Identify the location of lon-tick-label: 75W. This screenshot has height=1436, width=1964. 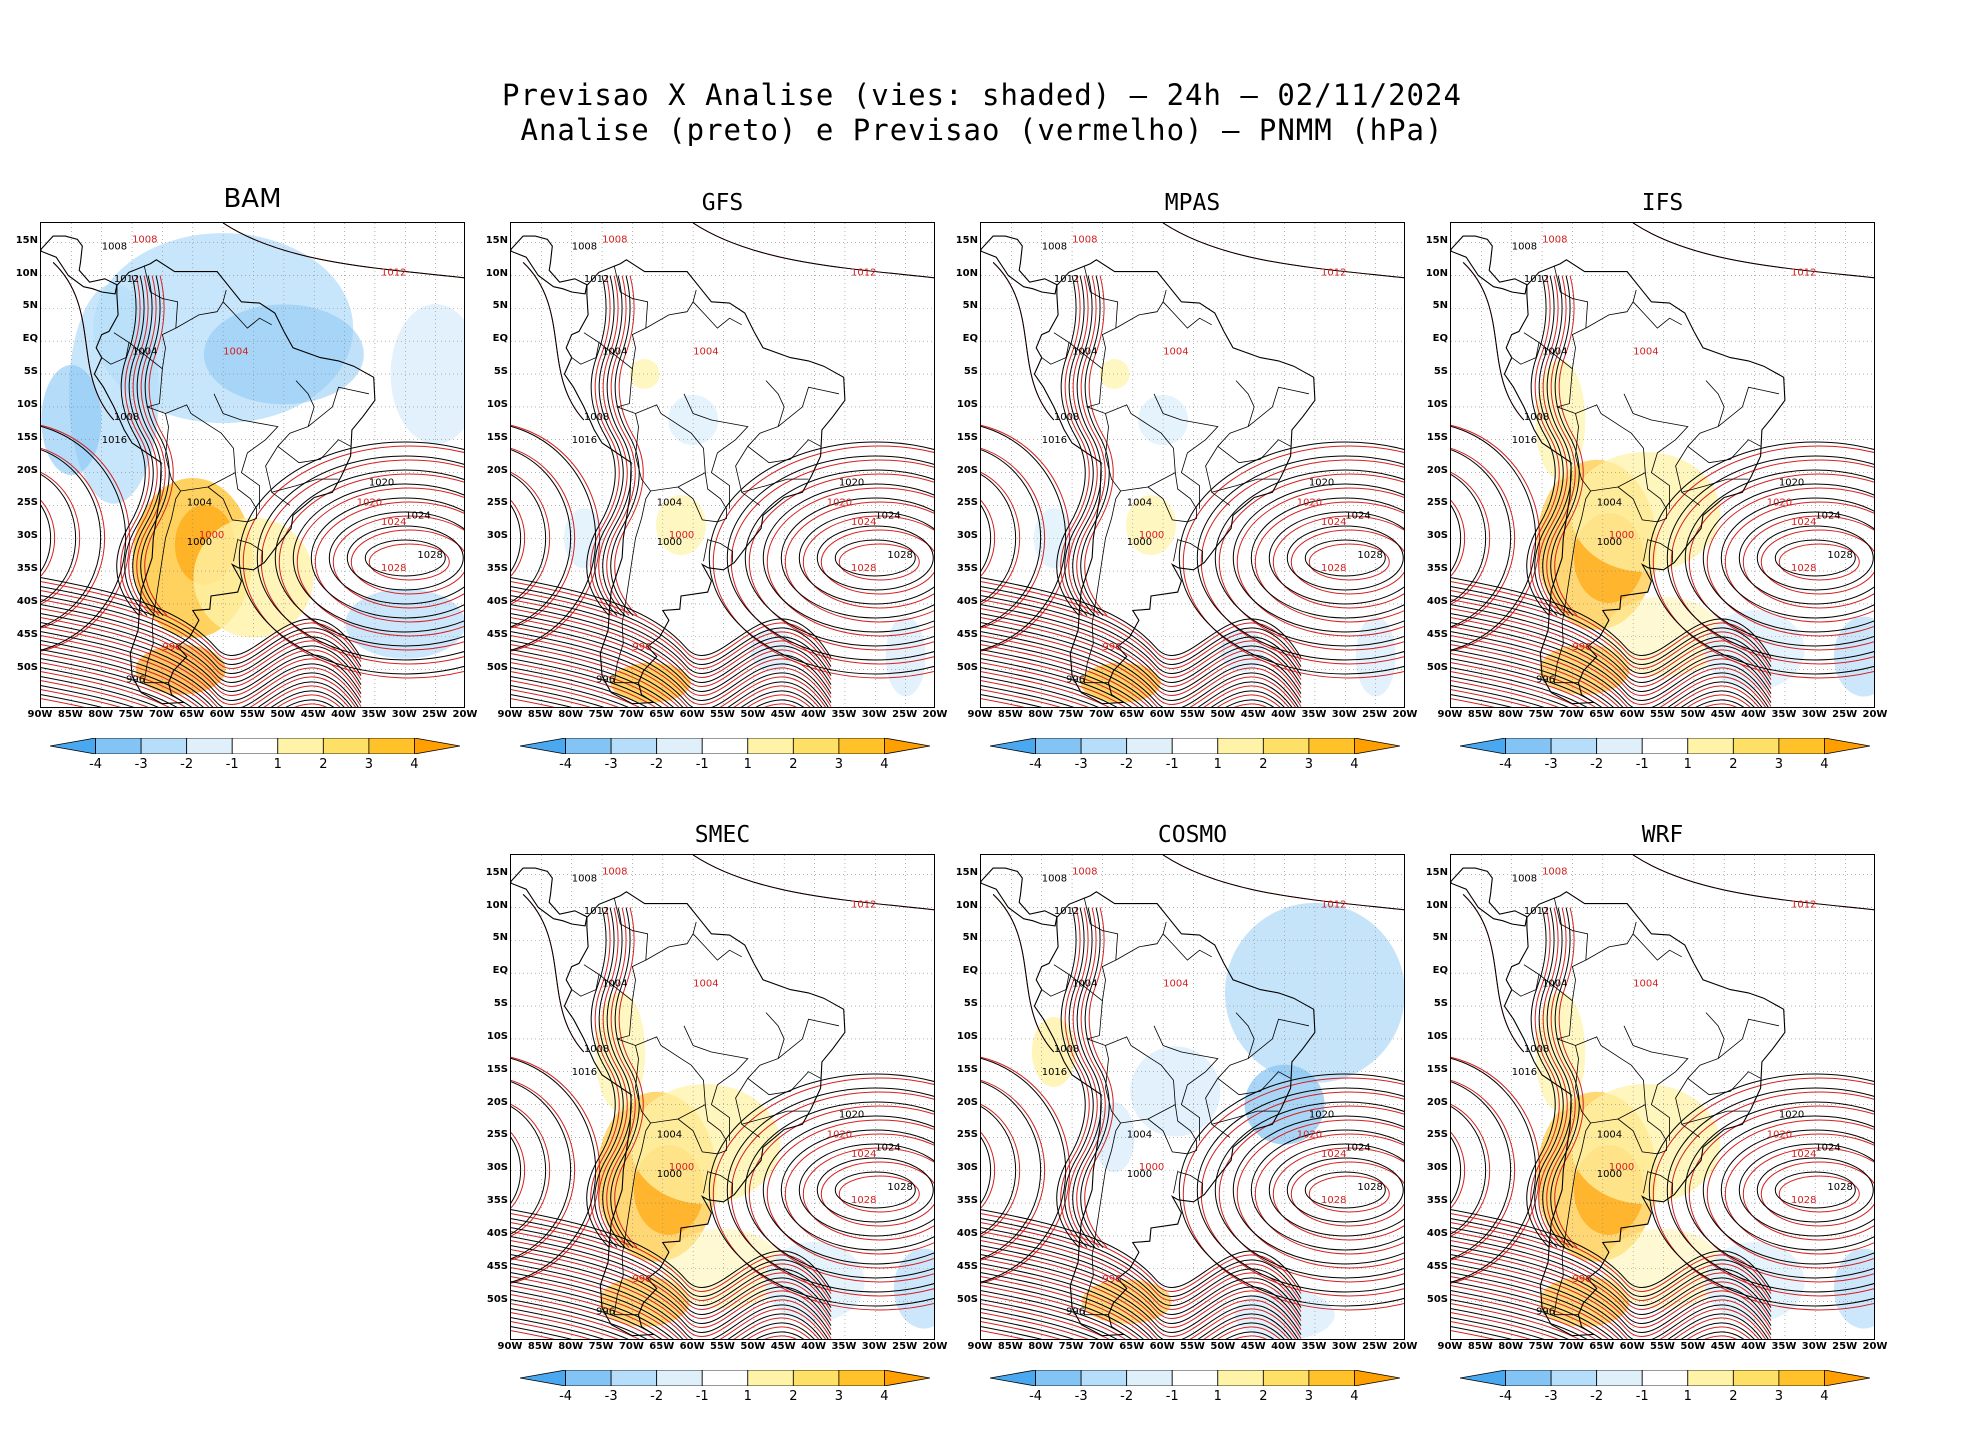
(1541, 714).